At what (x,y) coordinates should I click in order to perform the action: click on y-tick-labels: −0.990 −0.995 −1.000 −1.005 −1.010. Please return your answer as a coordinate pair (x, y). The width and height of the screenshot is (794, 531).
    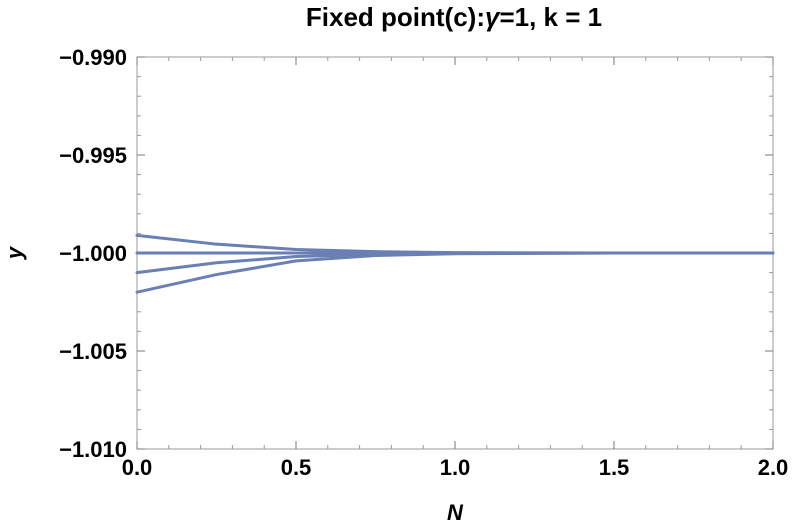
    Looking at the image, I should click on (93, 253).